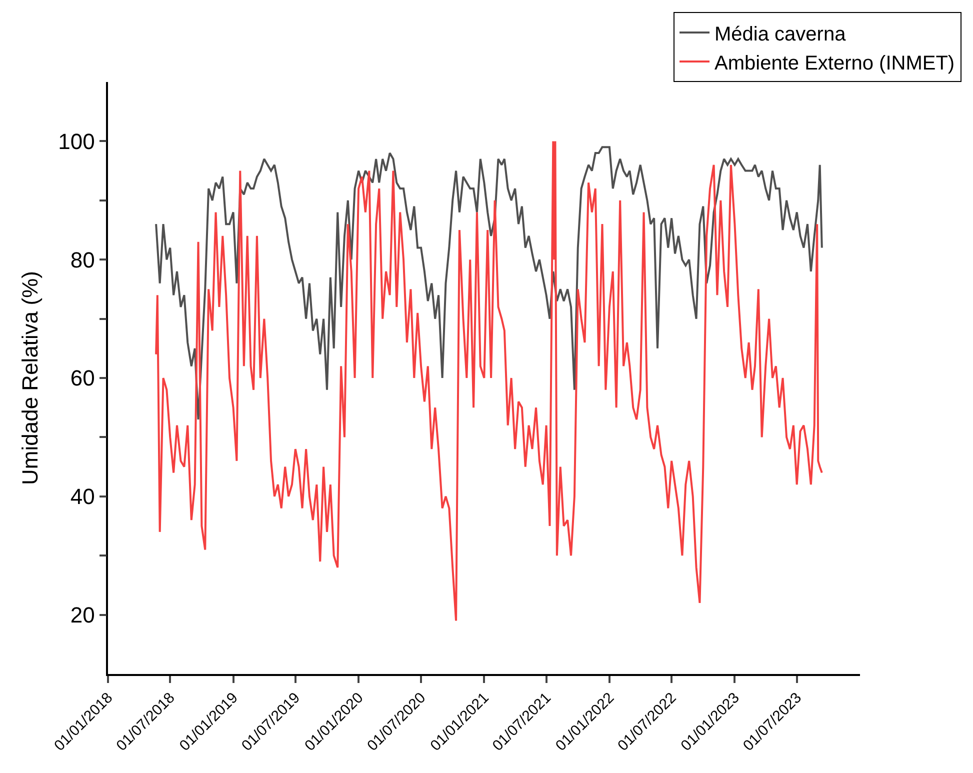 The image size is (973, 773). What do you see at coordinates (82, 615) in the screenshot?
I see `y-tick-label: 20` at bounding box center [82, 615].